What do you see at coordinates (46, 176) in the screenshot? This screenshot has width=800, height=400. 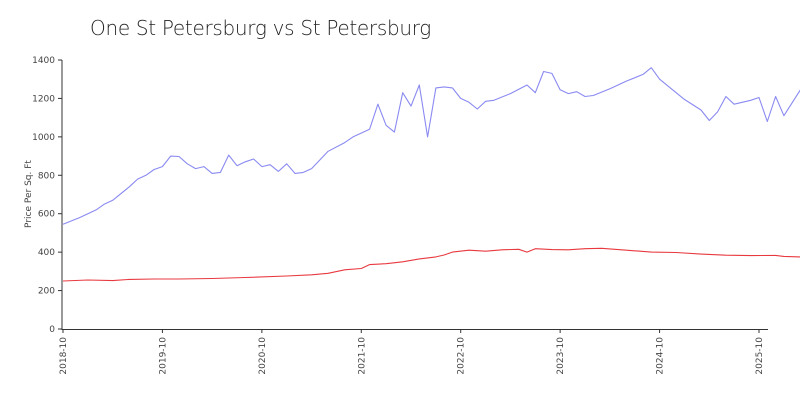 I see `y-tick-label: 800` at bounding box center [46, 176].